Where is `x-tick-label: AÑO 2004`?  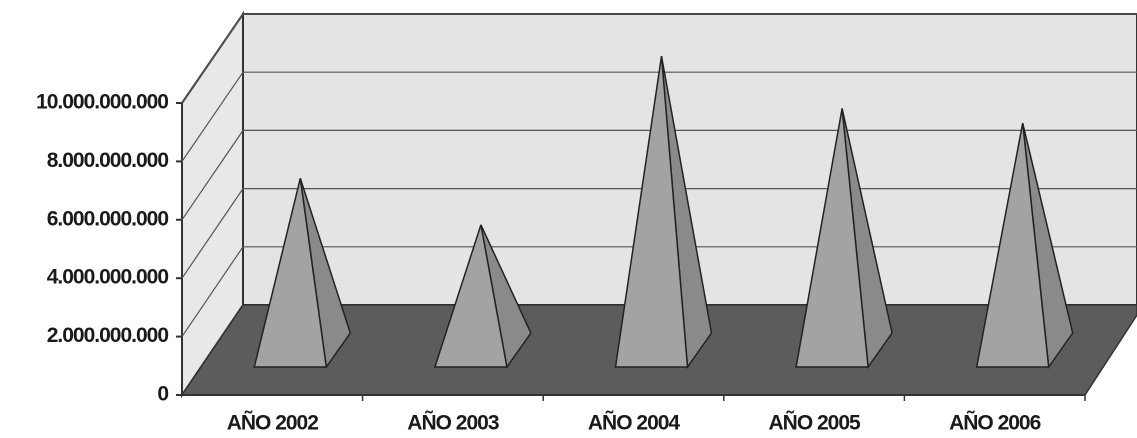 x-tick-label: AÑO 2004 is located at coordinates (634, 423).